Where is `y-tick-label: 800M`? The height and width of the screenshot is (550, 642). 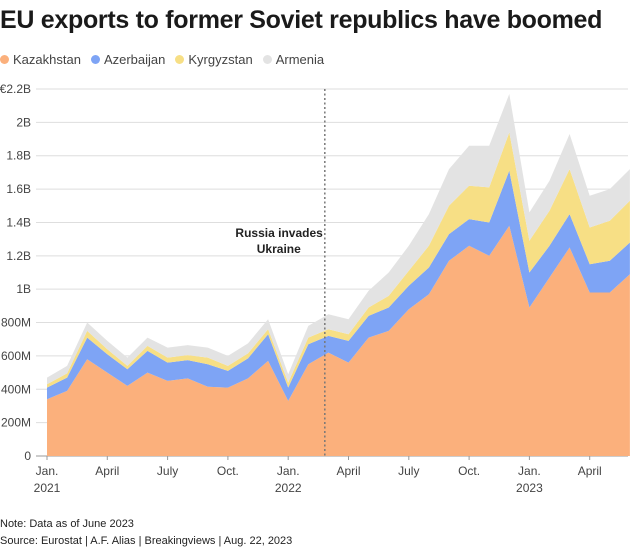
y-tick-label: 800M is located at coordinates (16, 323).